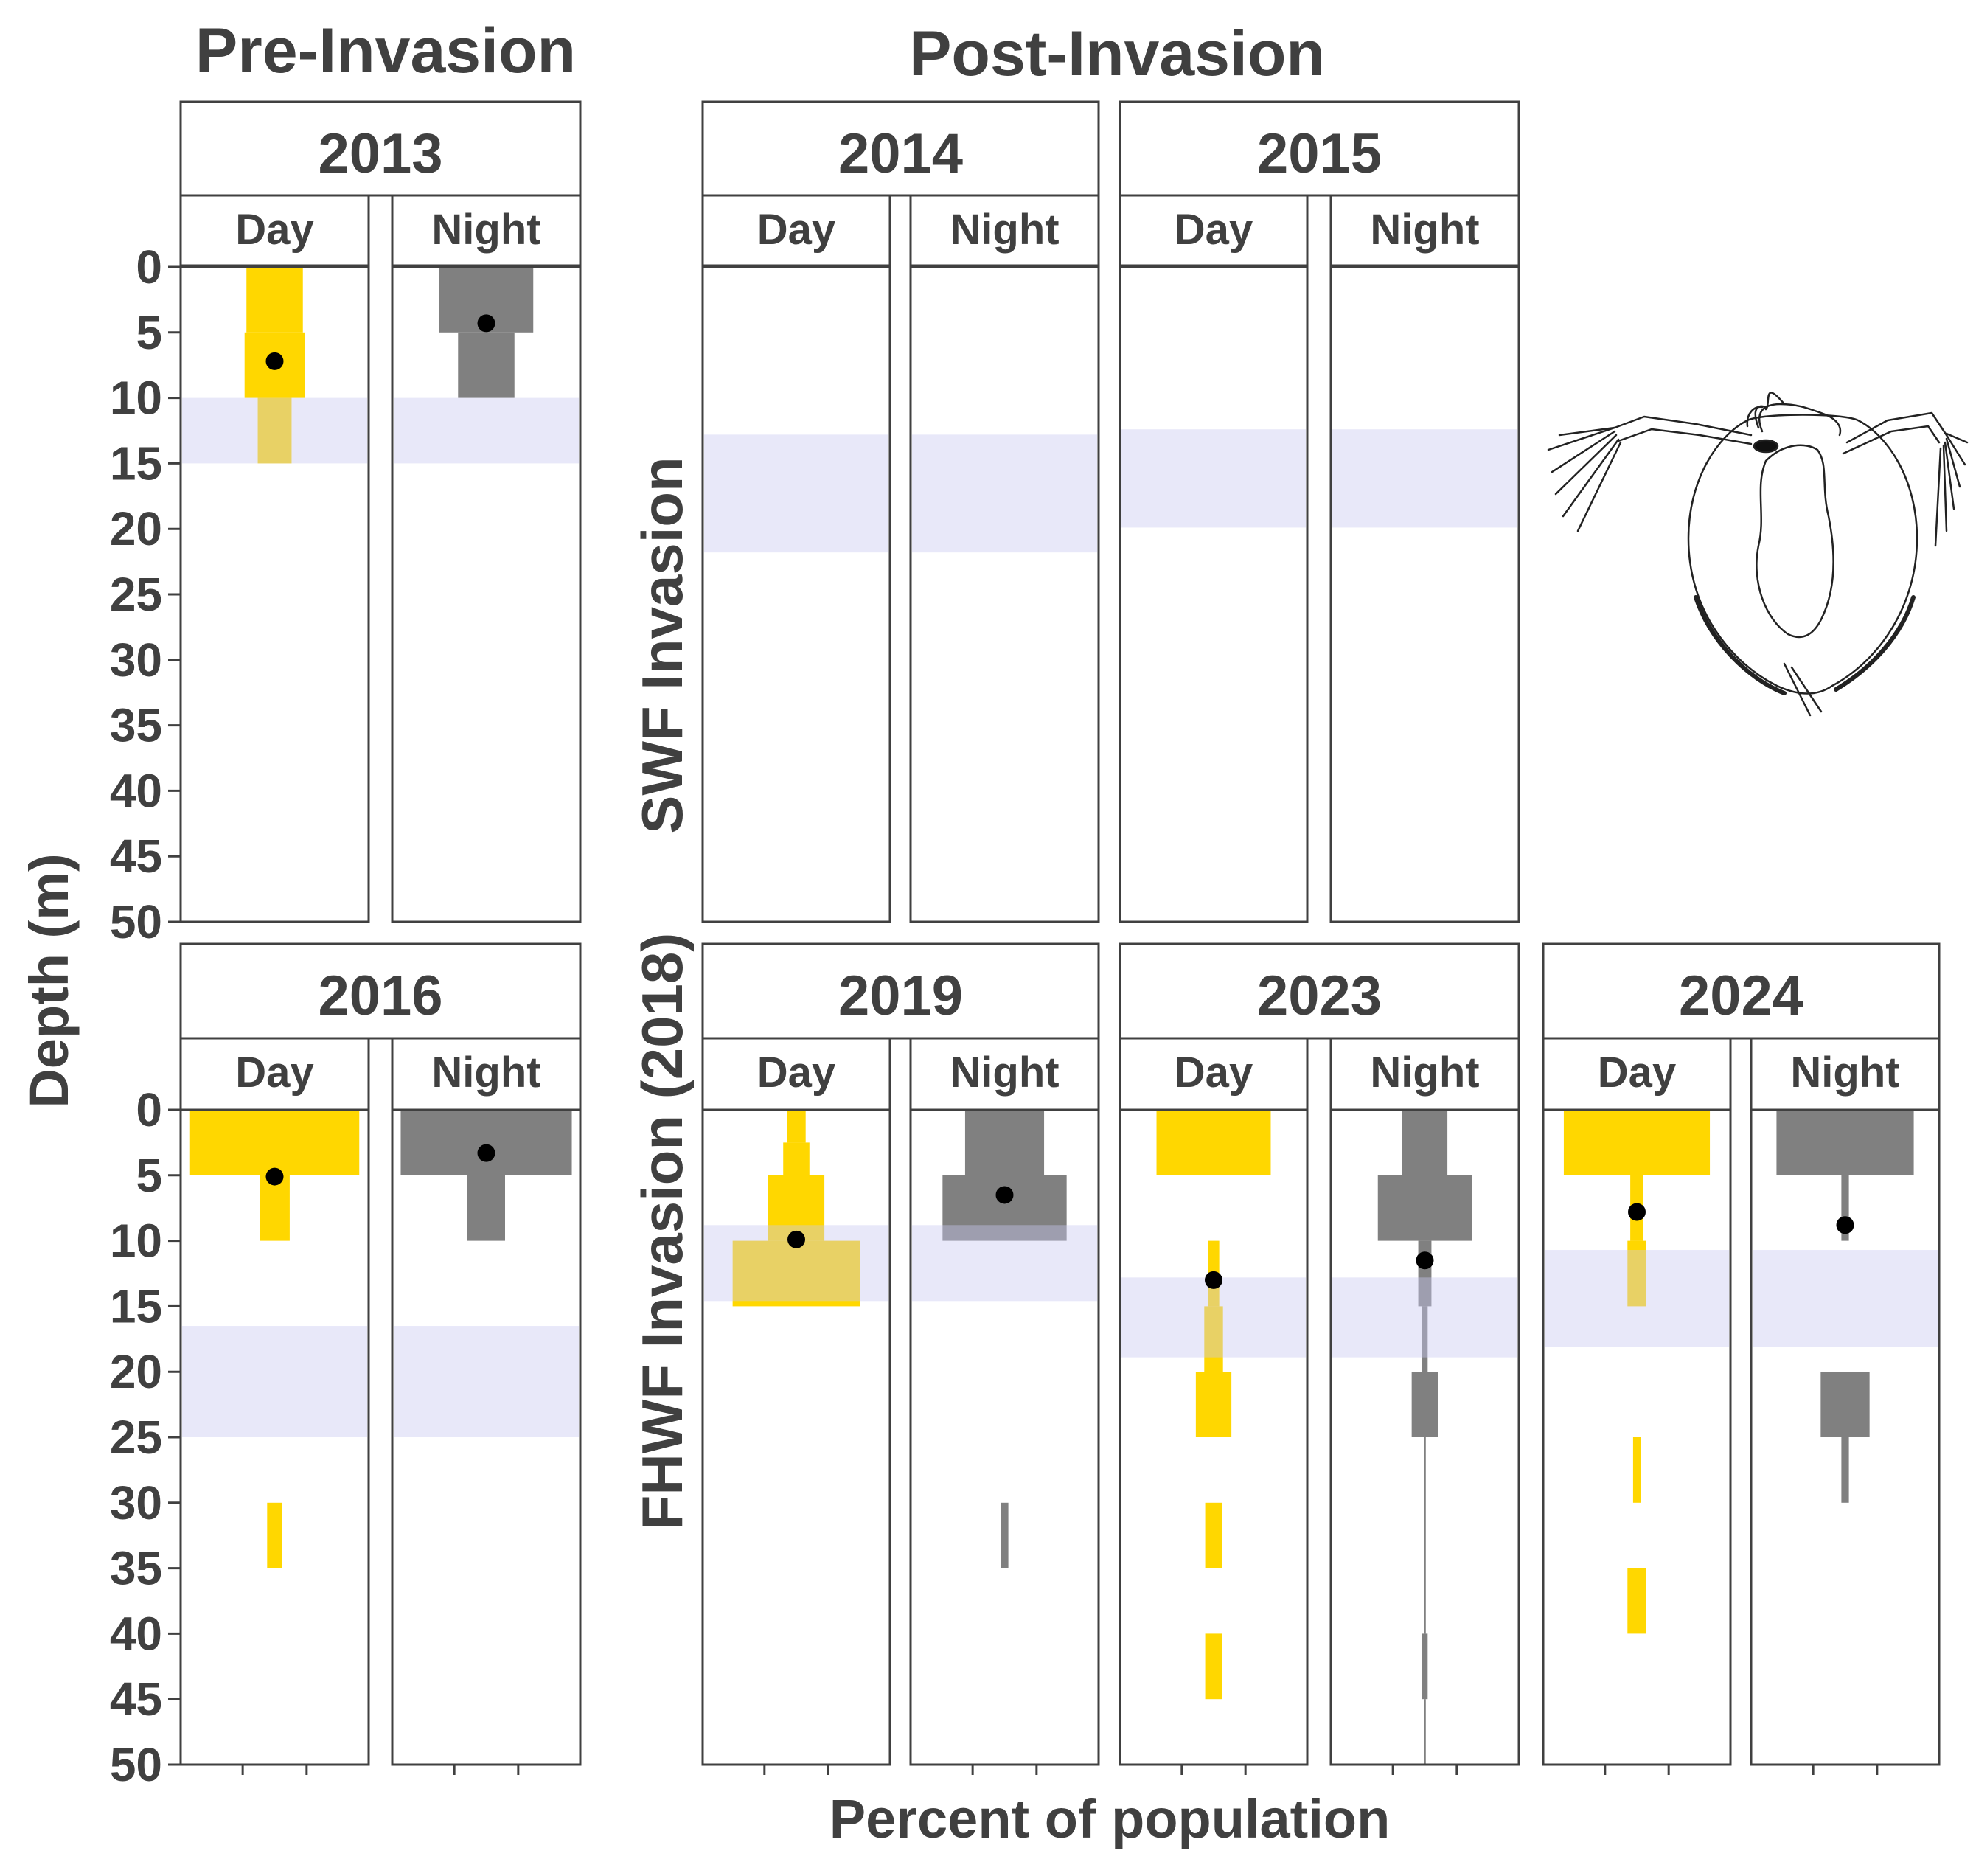 The width and height of the screenshot is (1976, 1876). What do you see at coordinates (136, 463) in the screenshot?
I see `y-tick-label: 15` at bounding box center [136, 463].